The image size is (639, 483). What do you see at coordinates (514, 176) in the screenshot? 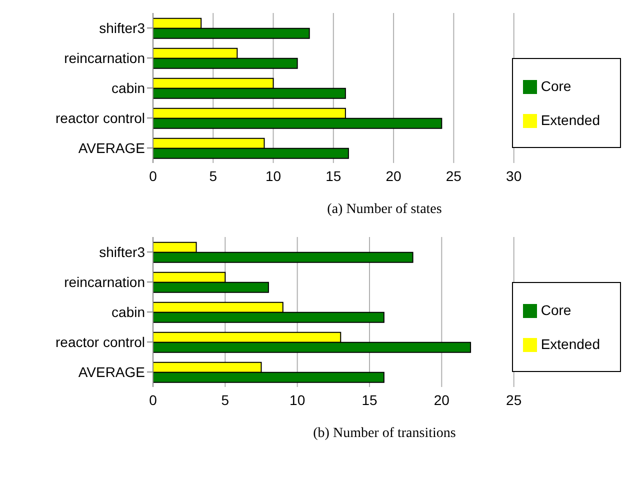
I see `x-tick-label: 30` at bounding box center [514, 176].